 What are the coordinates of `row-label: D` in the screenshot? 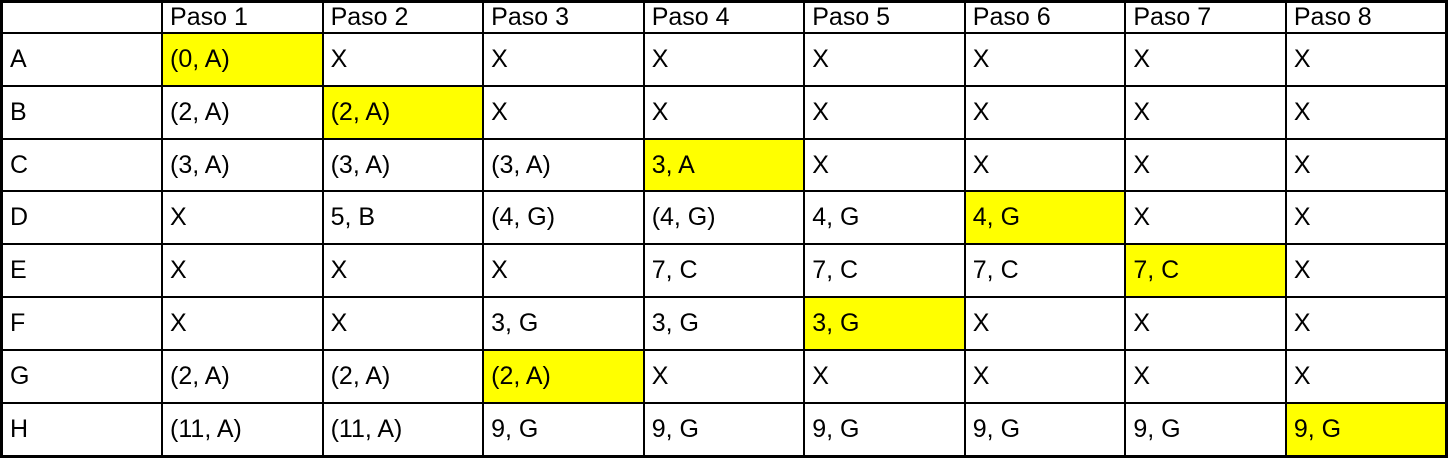 It's located at (82, 218).